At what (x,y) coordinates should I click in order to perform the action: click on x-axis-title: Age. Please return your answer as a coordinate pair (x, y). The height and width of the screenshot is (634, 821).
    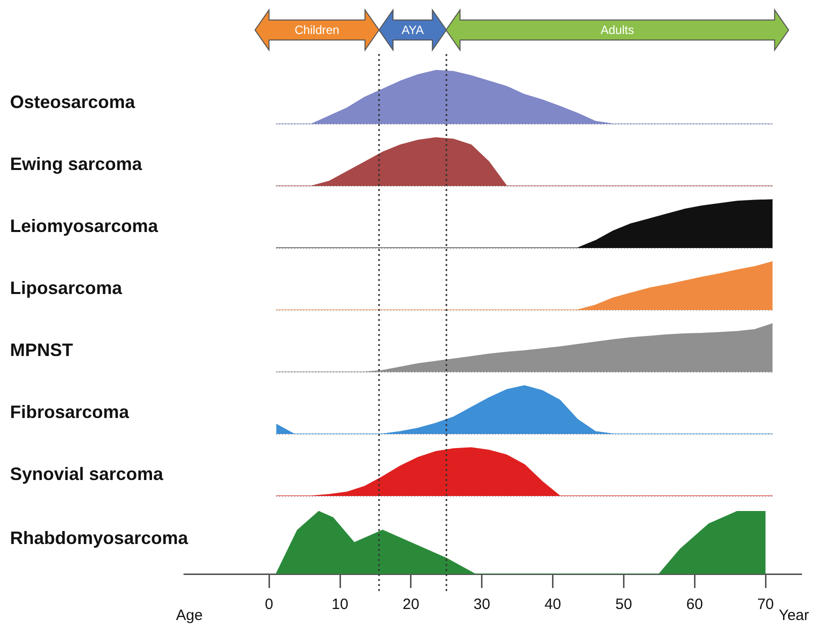
    Looking at the image, I should click on (189, 615).